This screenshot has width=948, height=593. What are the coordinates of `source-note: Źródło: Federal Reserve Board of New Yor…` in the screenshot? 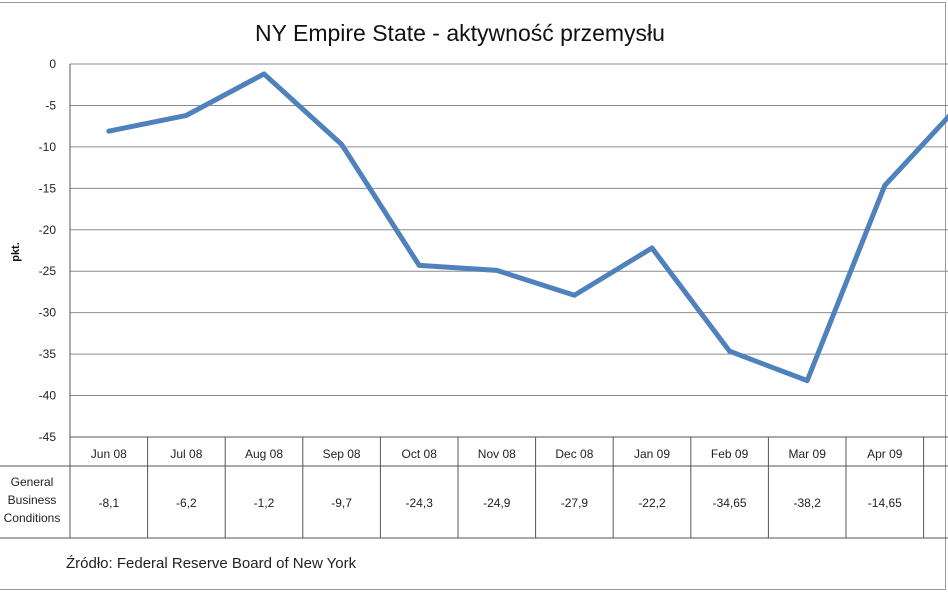 It's located at (211, 563).